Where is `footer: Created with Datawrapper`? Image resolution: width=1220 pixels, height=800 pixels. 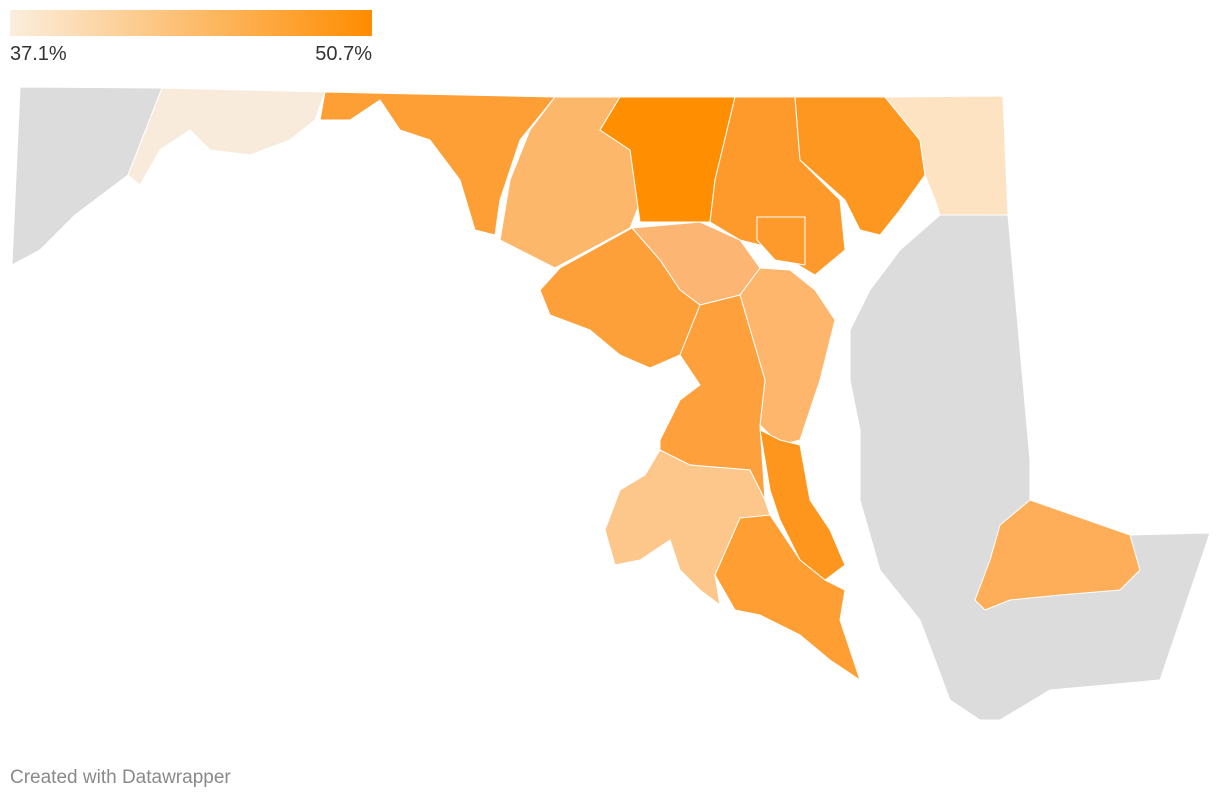 footer: Created with Datawrapper is located at coordinates (120, 777).